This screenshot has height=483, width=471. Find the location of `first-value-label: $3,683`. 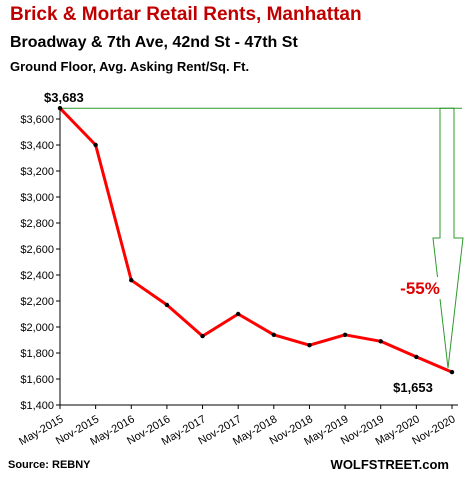

first-value-label: $3,683 is located at coordinates (64, 97).